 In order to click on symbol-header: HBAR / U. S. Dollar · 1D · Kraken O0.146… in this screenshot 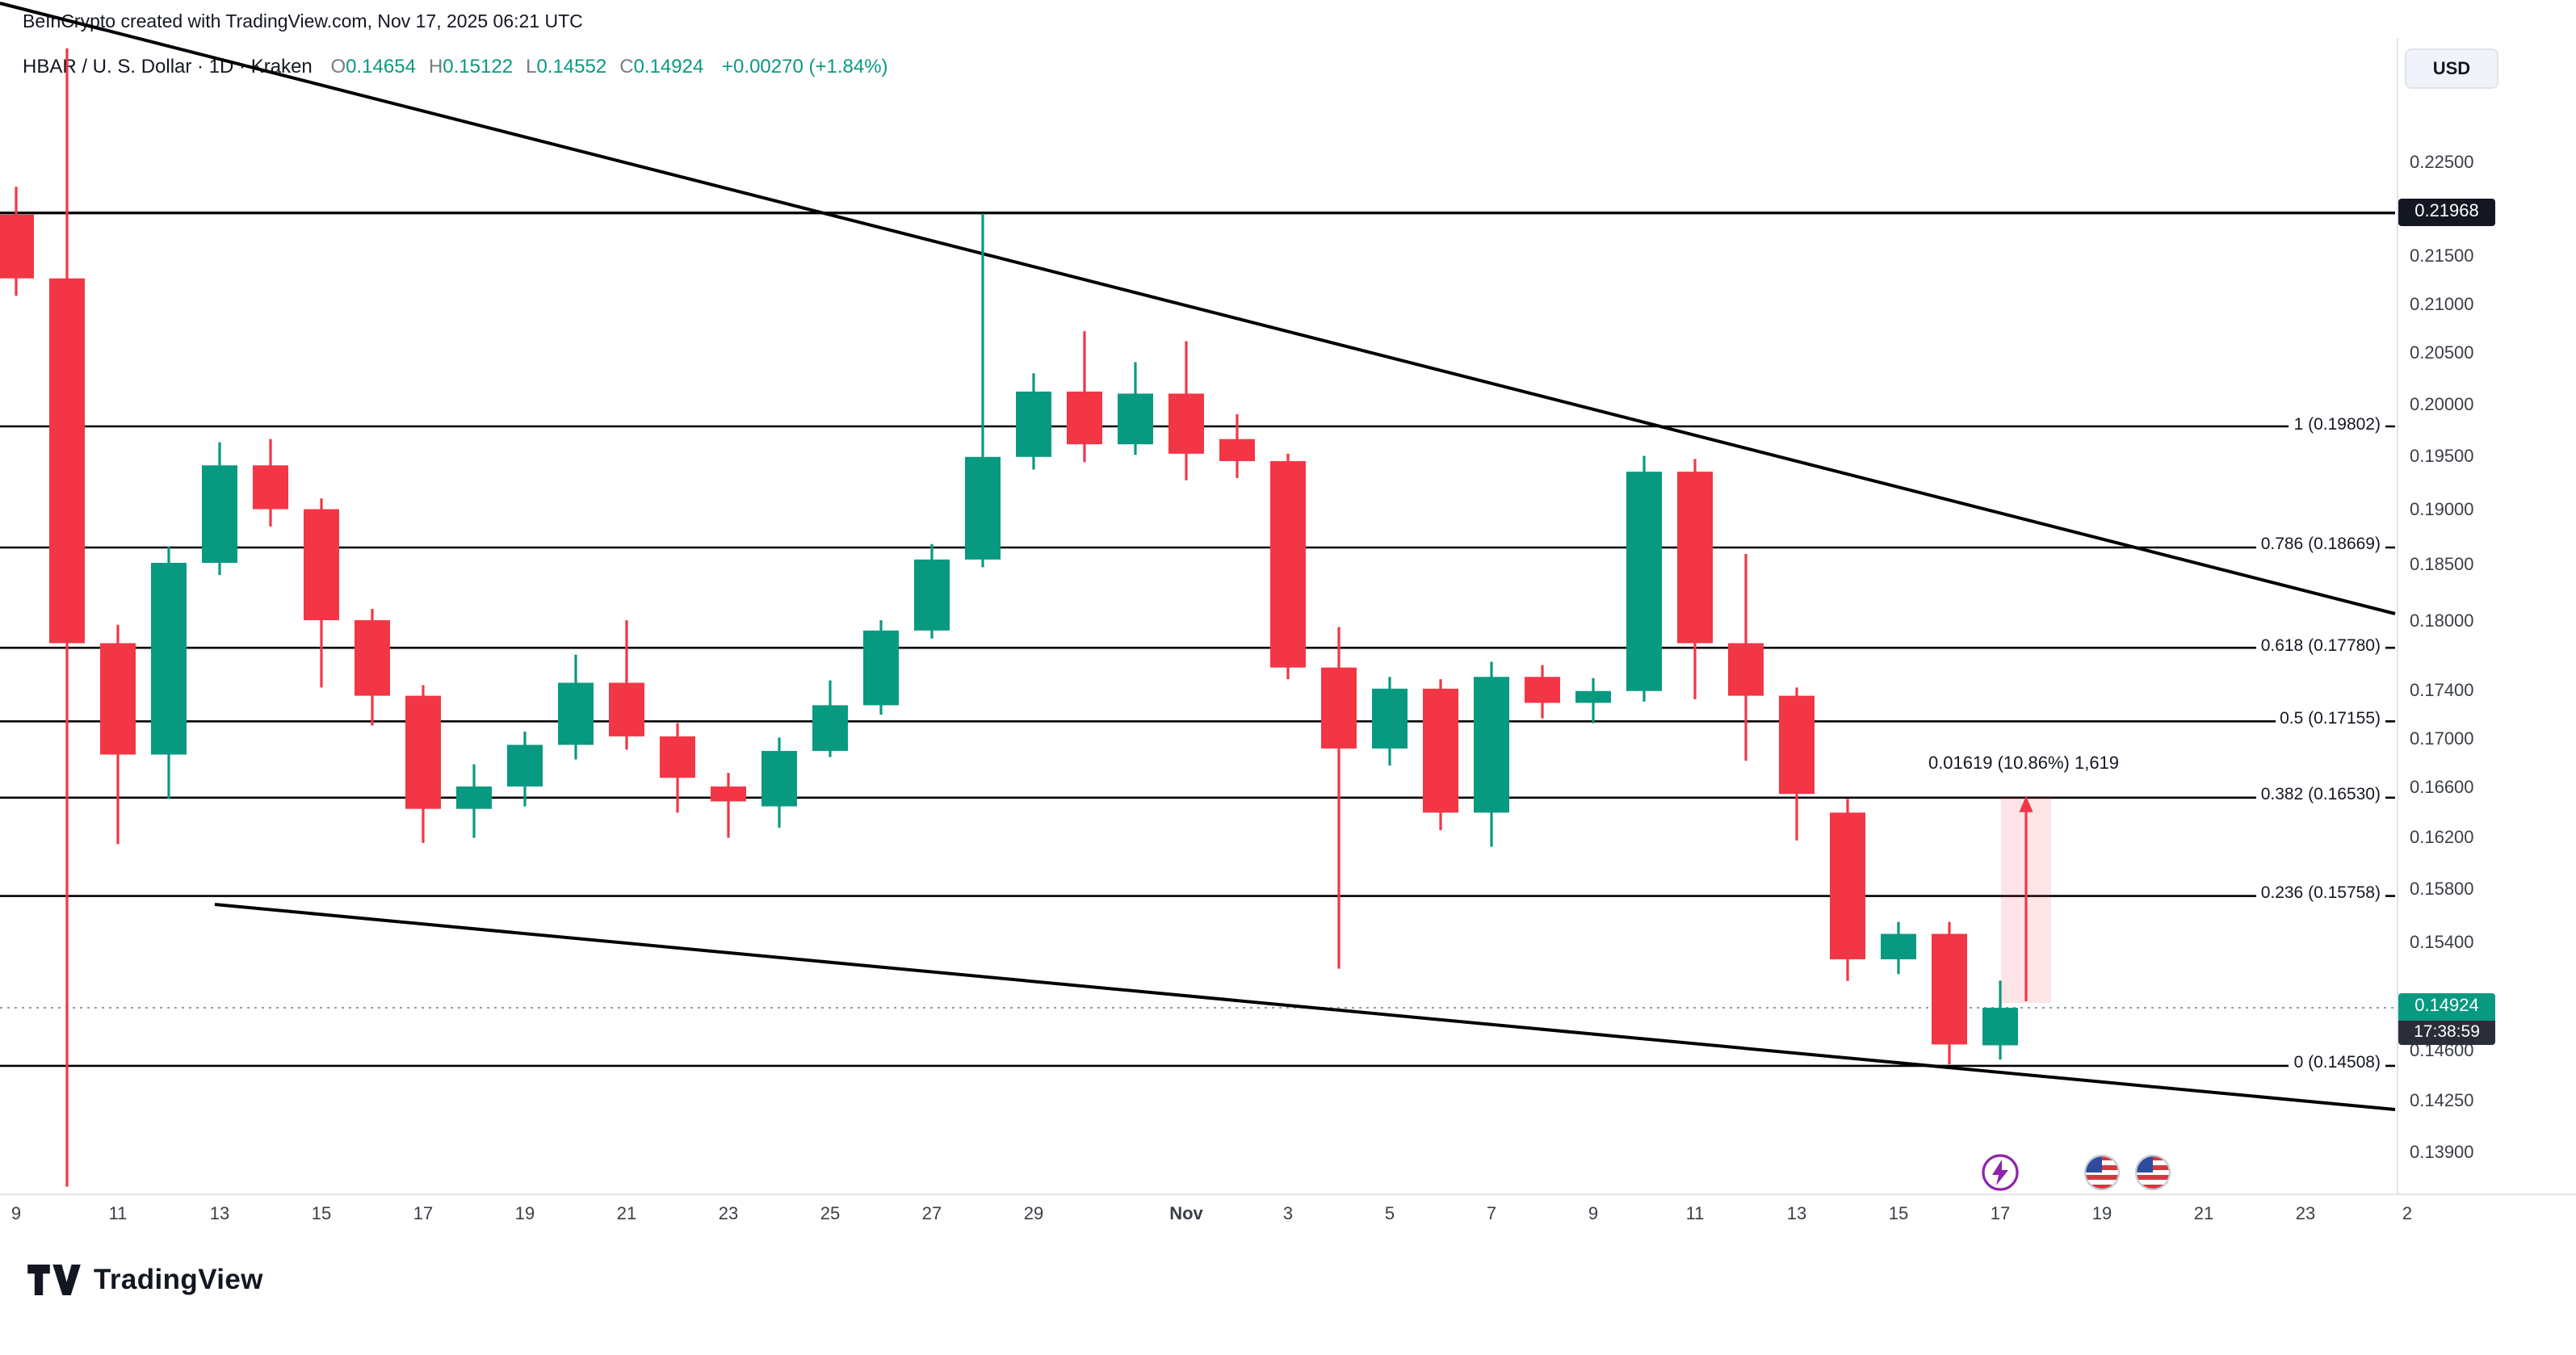, I will do `click(455, 66)`.